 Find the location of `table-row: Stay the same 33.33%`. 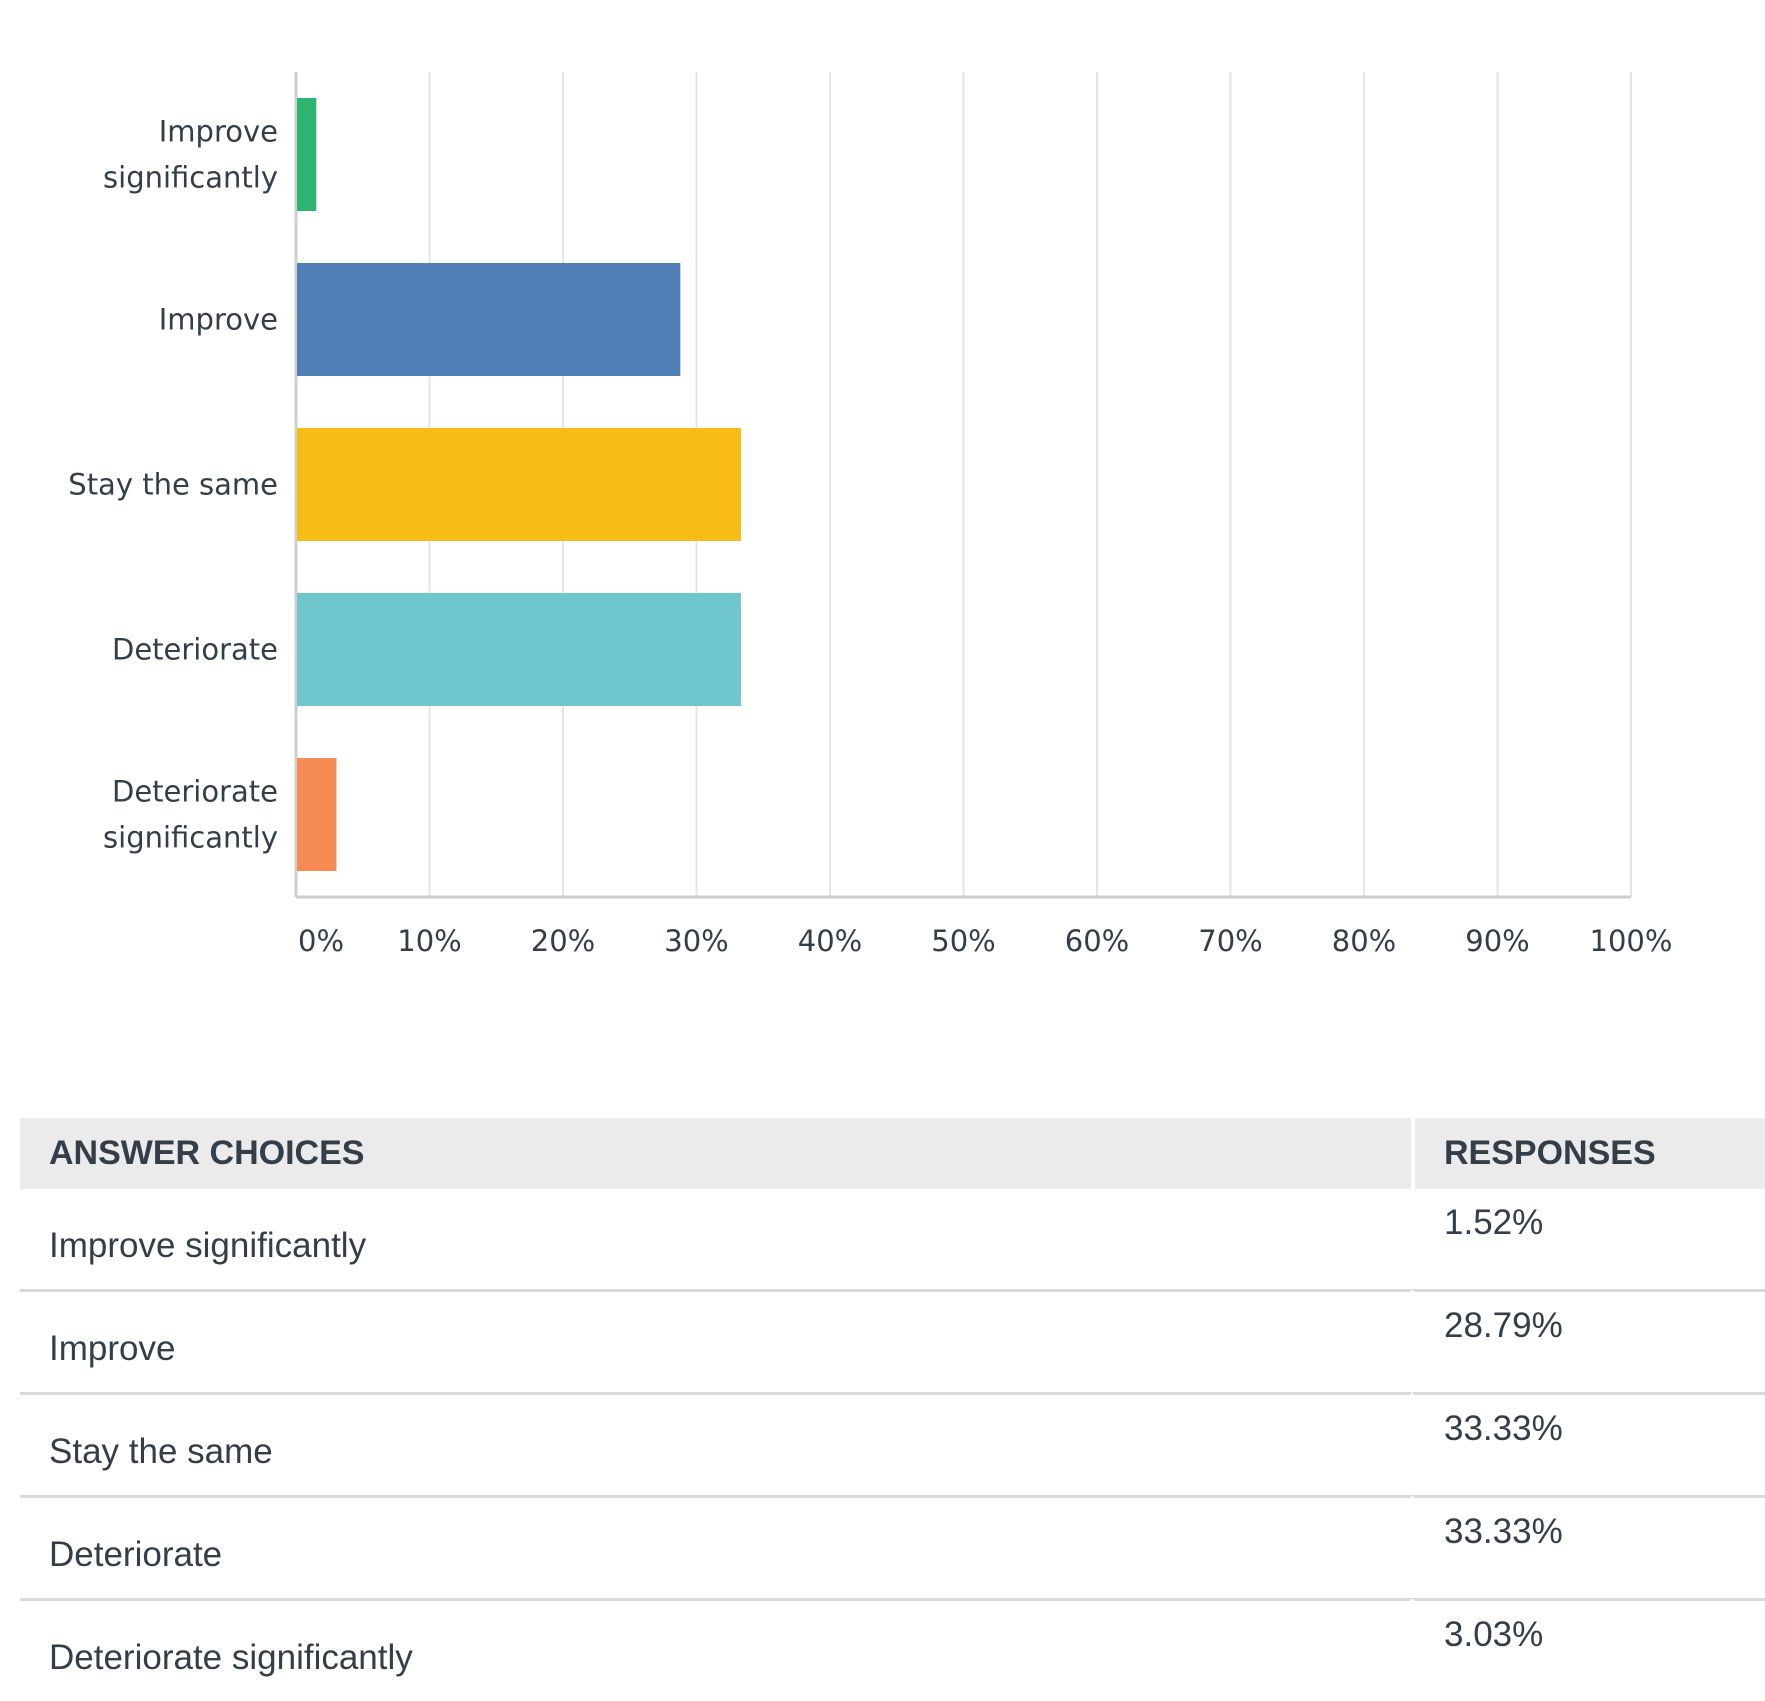

table-row: Stay the same 33.33% is located at coordinates (892, 1443).